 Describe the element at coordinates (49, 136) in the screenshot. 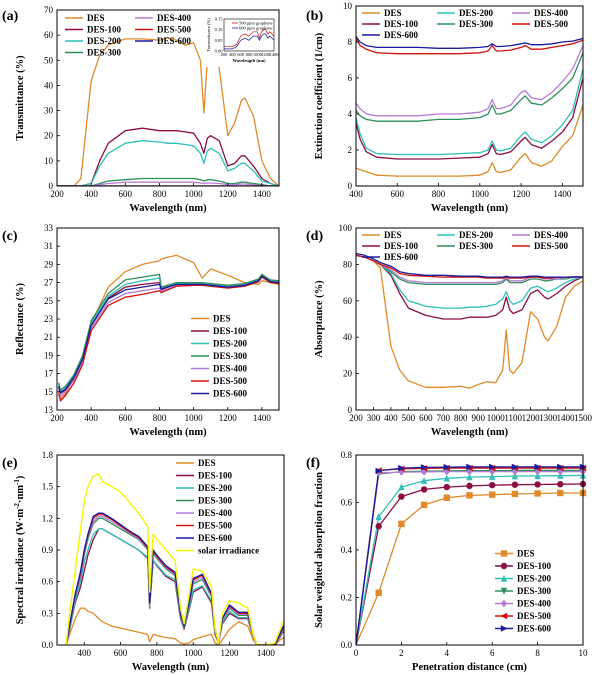

I see `y-tick-label: 20` at that location.